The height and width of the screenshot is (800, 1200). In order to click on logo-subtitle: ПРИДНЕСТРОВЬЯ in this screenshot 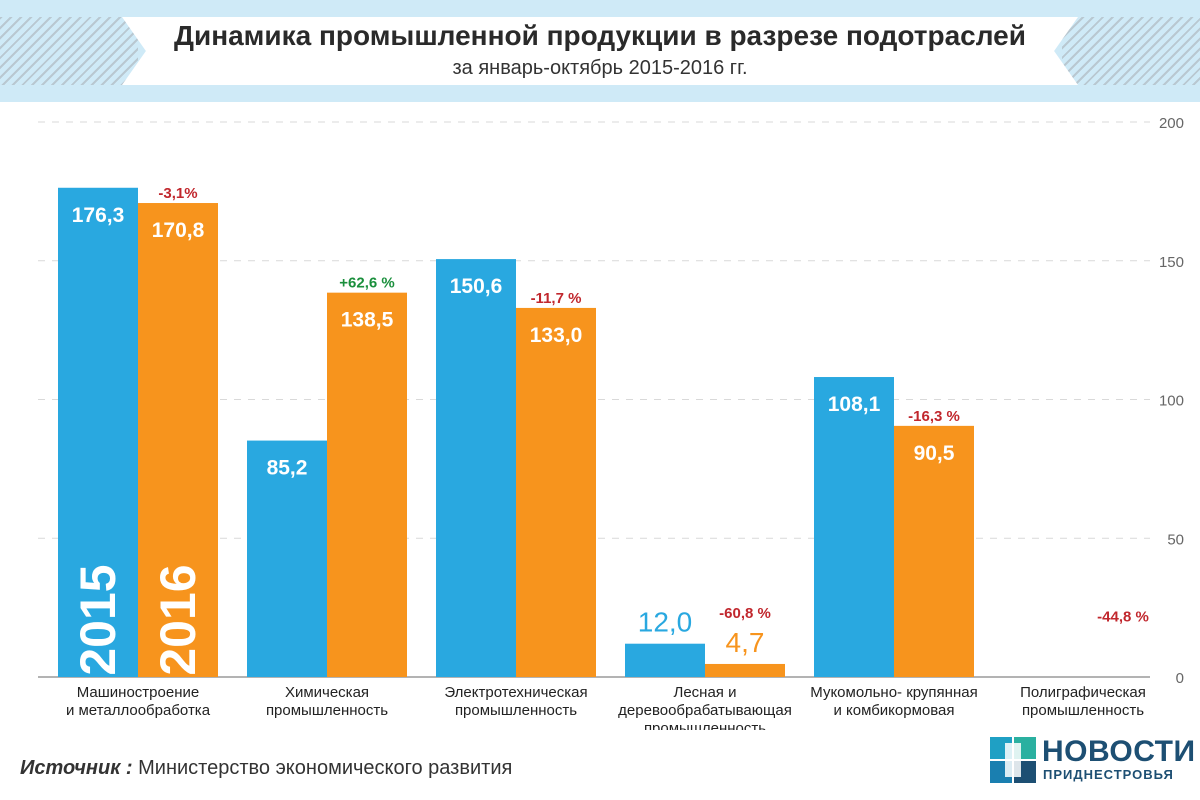, I will do `click(1108, 774)`.